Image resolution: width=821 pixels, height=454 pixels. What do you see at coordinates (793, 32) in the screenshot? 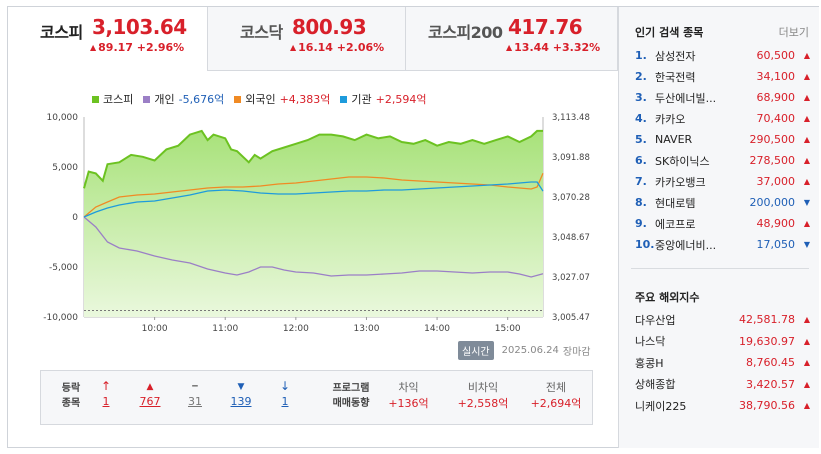
I see `more-link: 더보기` at bounding box center [793, 32].